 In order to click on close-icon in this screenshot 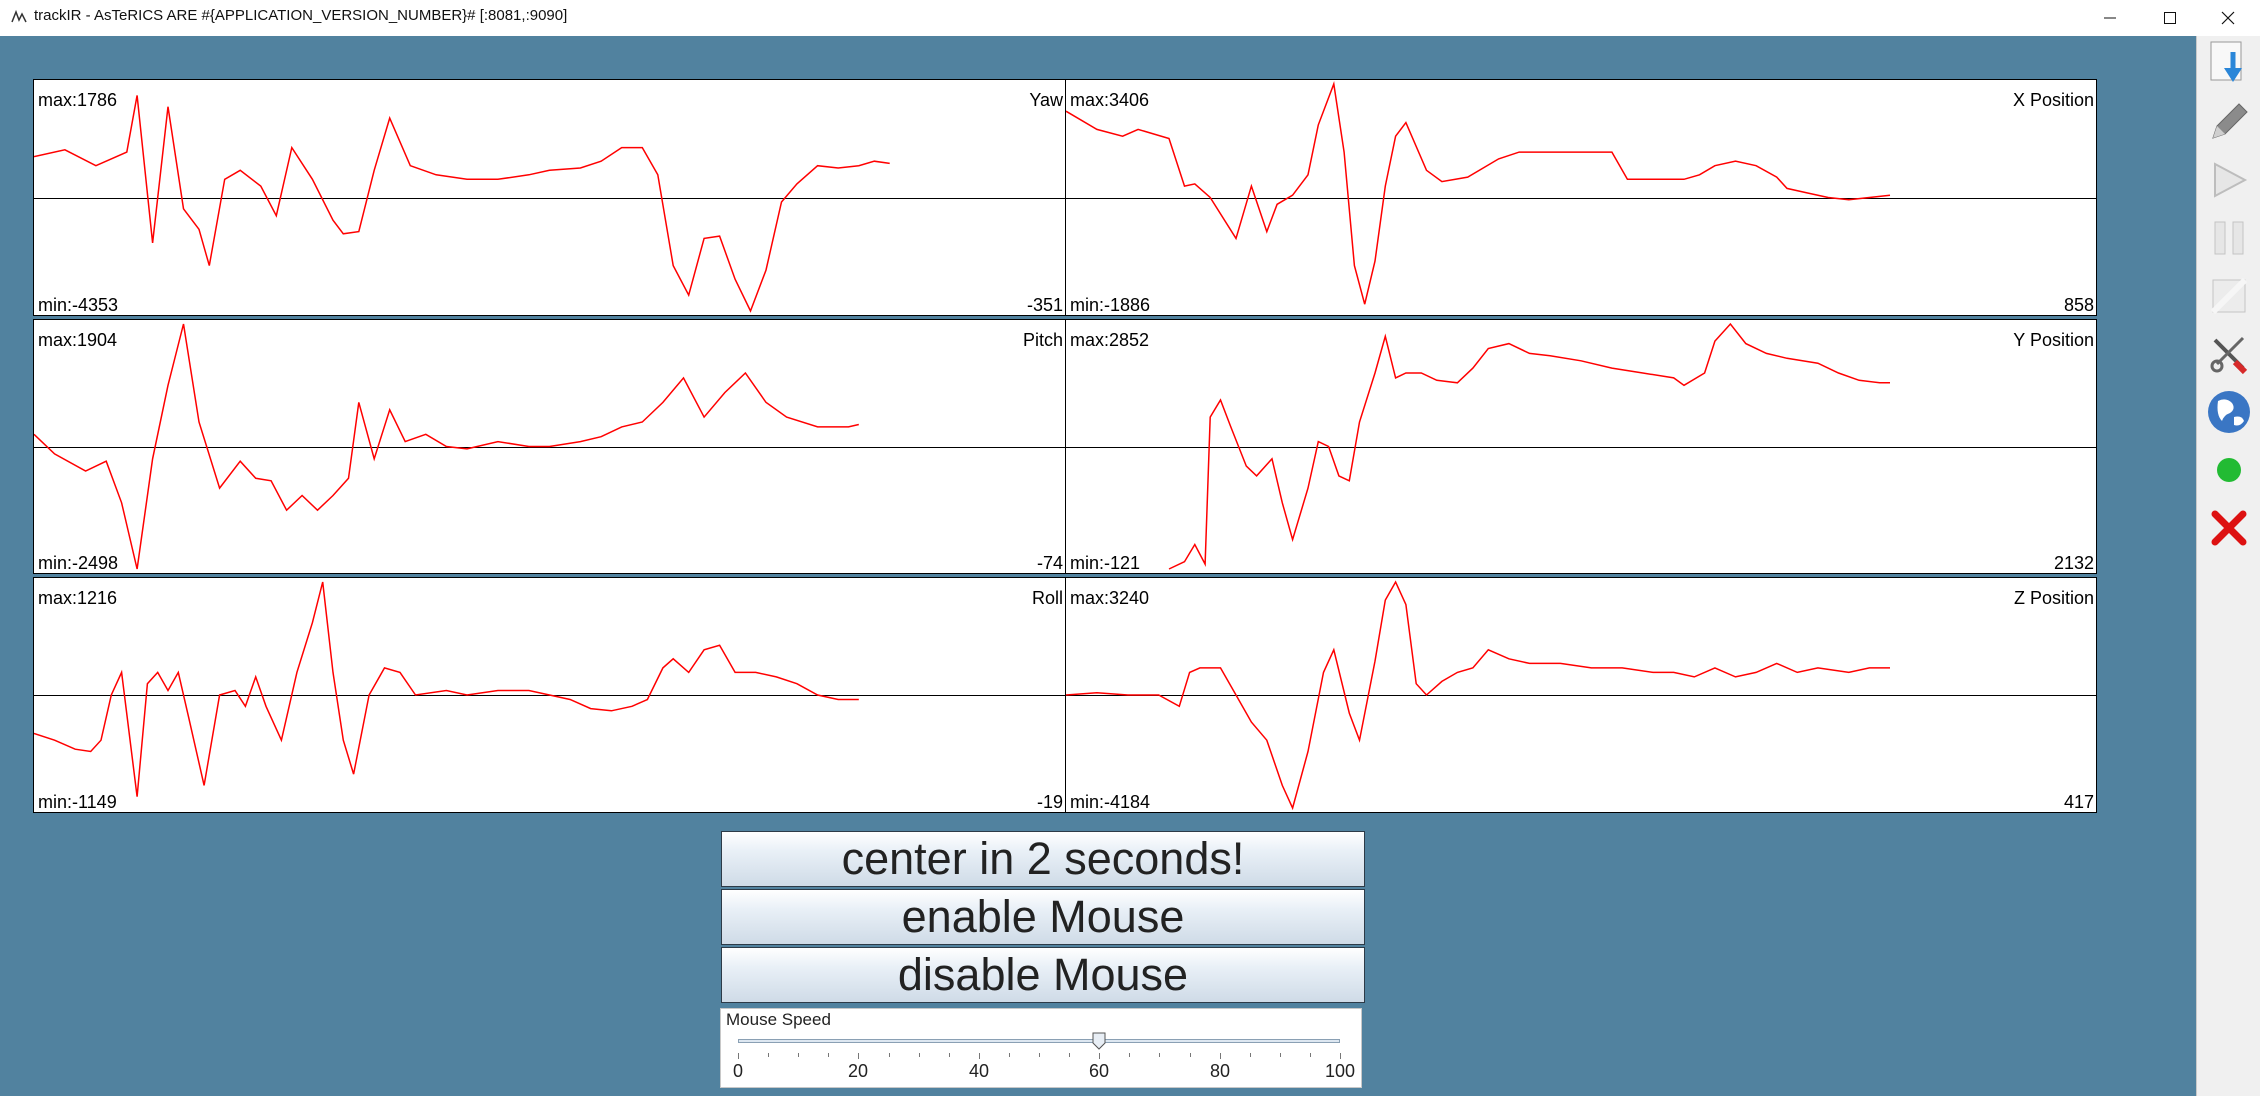, I will do `click(2228, 18)`.